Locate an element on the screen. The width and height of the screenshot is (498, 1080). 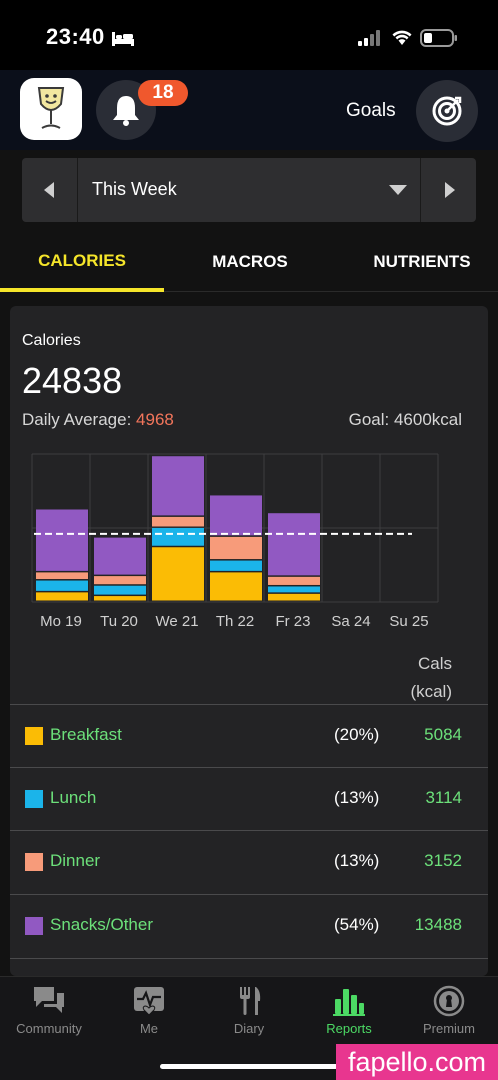
nav-label: Premium is located at coordinates (448, 1028).